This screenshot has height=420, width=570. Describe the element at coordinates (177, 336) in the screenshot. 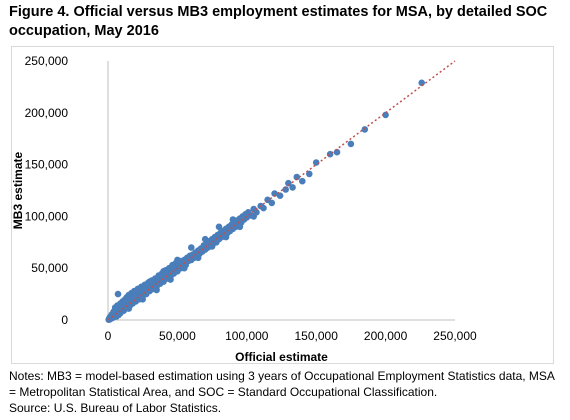

I see `x-tick-label: 50,000` at that location.